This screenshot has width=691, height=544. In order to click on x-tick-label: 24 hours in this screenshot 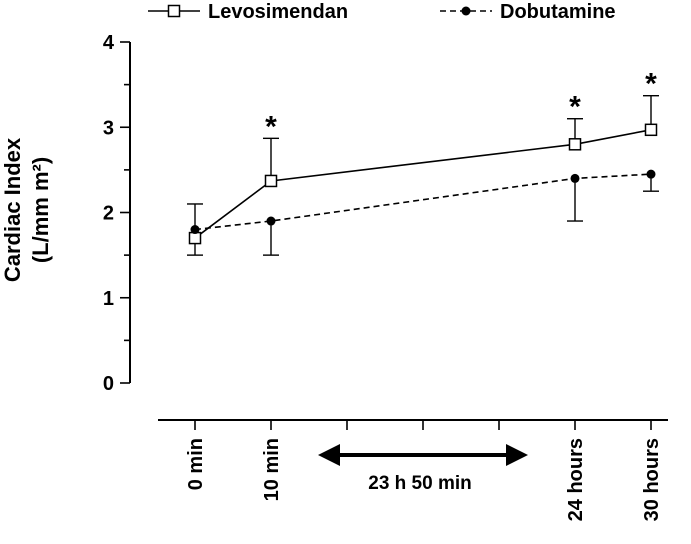, I will do `click(576, 479)`.